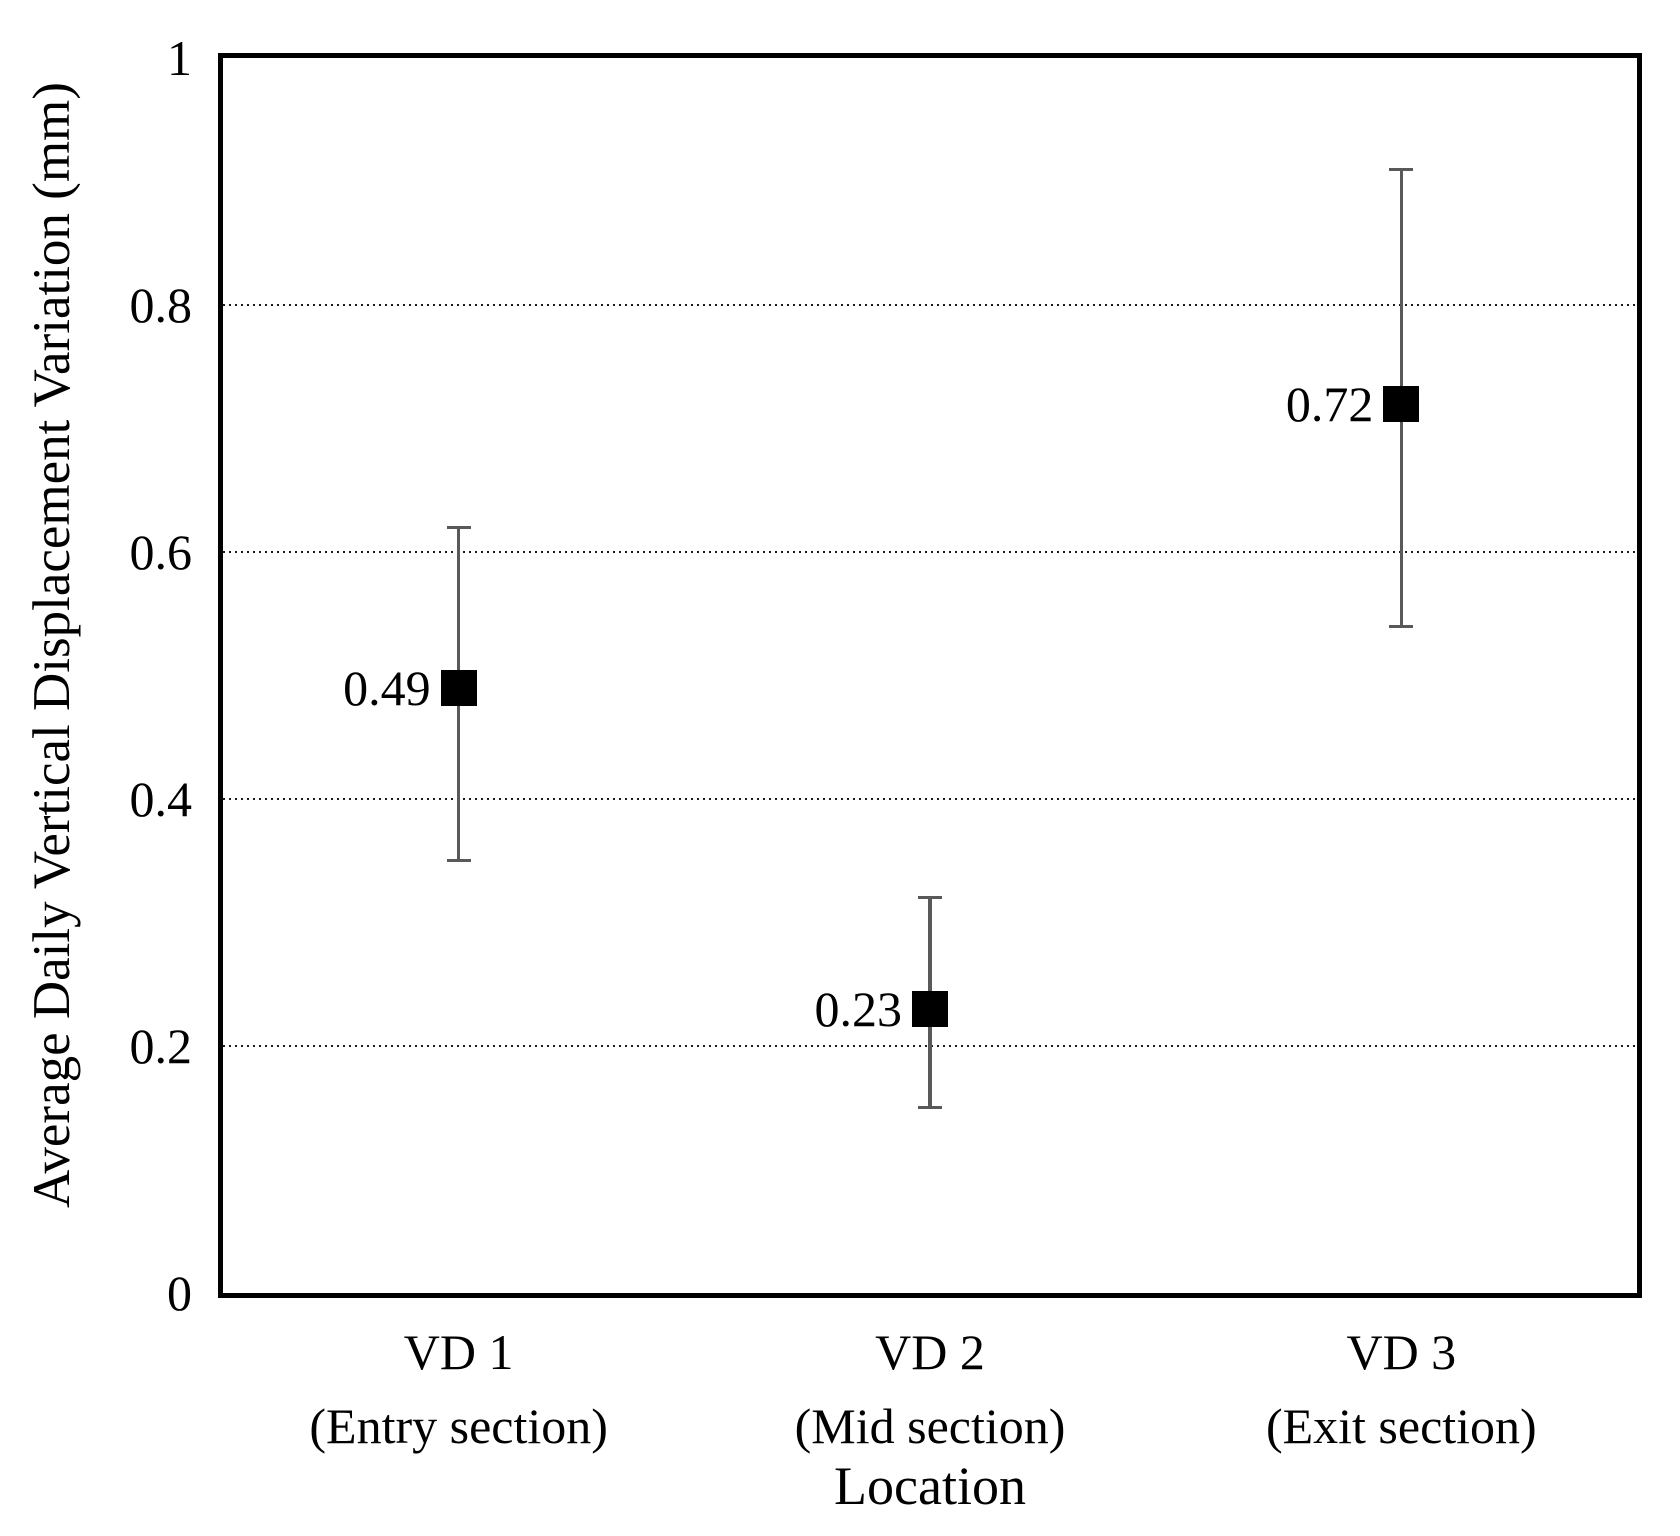 The width and height of the screenshot is (1680, 1536). Describe the element at coordinates (161, 552) in the screenshot. I see `y-tick-label: 0.6` at that location.